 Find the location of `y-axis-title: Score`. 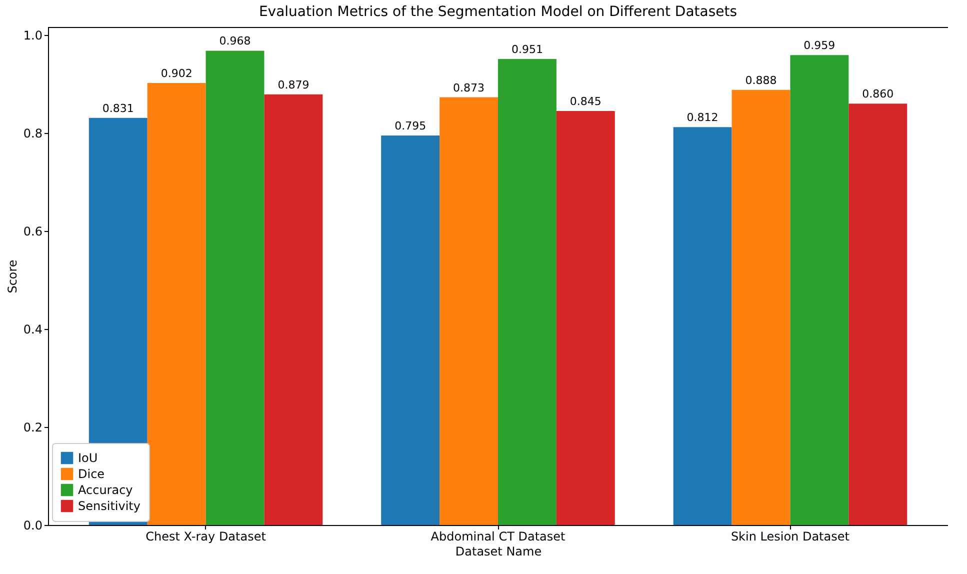

y-axis-title: Score is located at coordinates (12, 277).